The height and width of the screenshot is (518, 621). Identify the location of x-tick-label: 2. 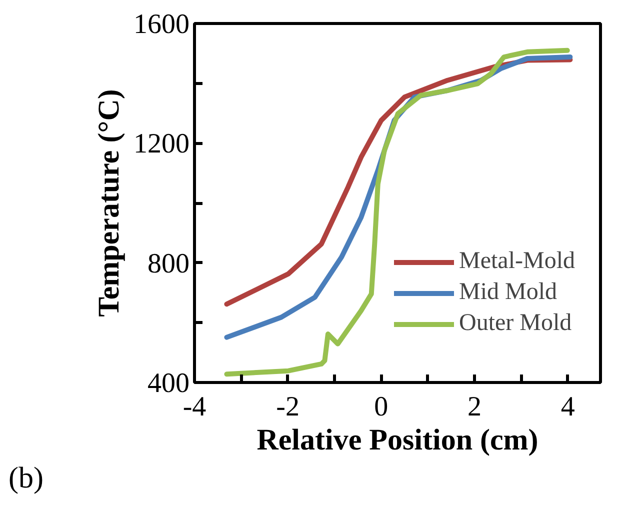
(475, 407).